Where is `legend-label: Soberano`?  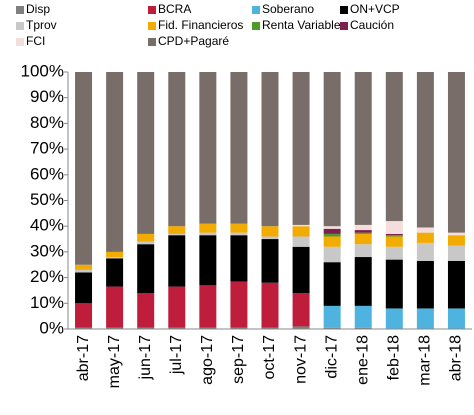
legend-label: Soberano is located at coordinates (288, 9).